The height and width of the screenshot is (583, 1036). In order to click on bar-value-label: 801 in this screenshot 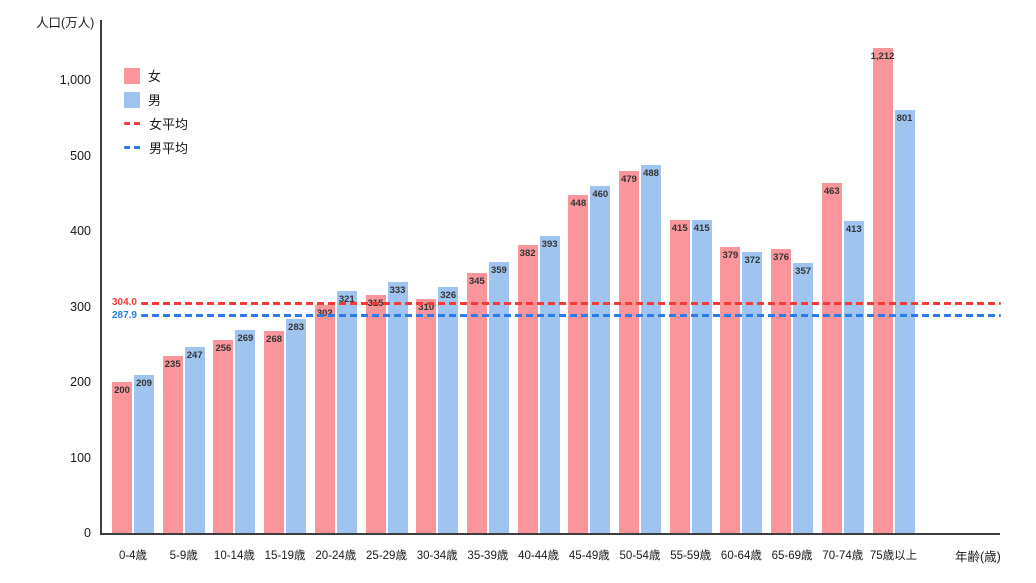, I will do `click(904, 119)`.